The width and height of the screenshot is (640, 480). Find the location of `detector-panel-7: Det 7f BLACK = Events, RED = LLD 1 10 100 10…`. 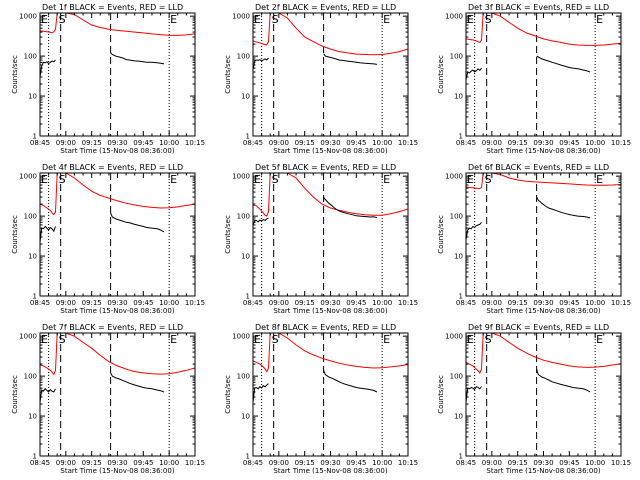

detector-panel-7: Det 7f BLACK = Events, RED = LLD 1 10 100 10… is located at coordinates (108, 399).